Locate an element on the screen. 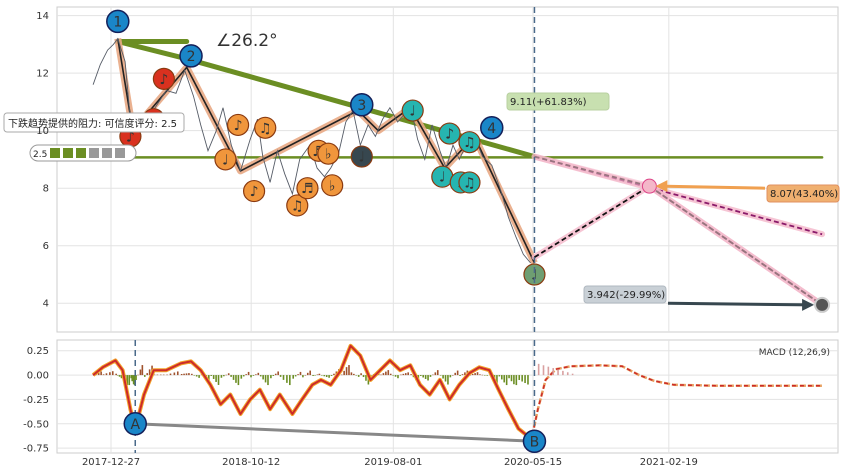 The height and width of the screenshot is (471, 845). wave-marker-label: 1 is located at coordinates (117, 22).